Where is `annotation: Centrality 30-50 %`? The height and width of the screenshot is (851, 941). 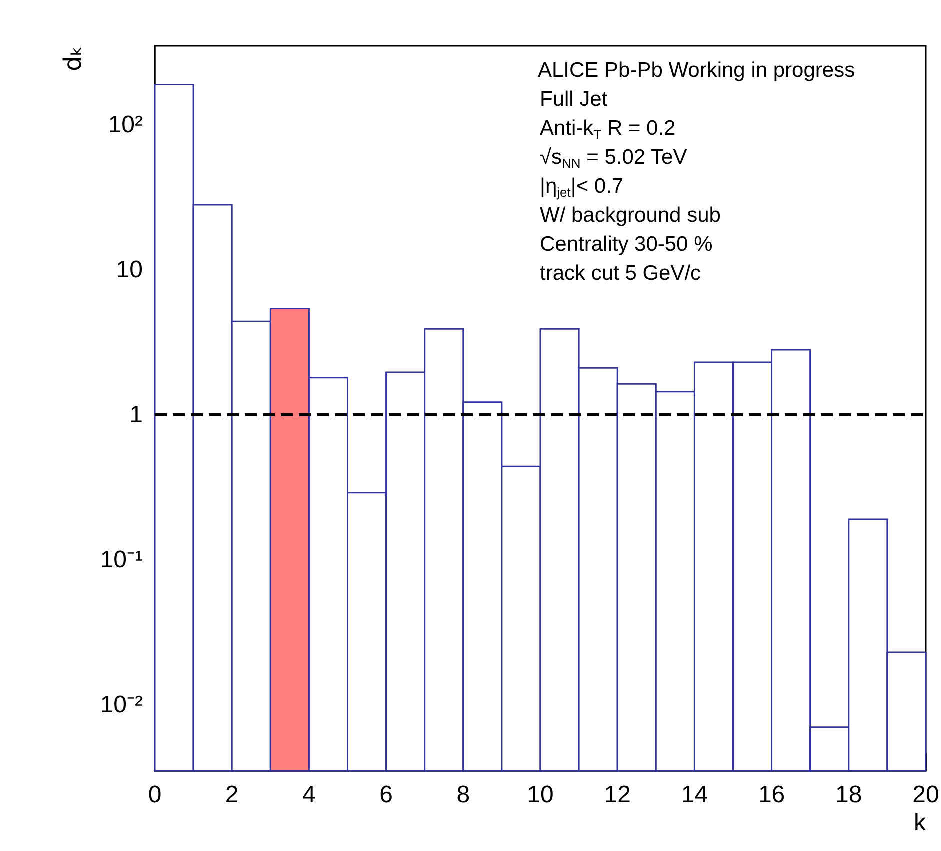 annotation: Centrality 30-50 % is located at coordinates (626, 244).